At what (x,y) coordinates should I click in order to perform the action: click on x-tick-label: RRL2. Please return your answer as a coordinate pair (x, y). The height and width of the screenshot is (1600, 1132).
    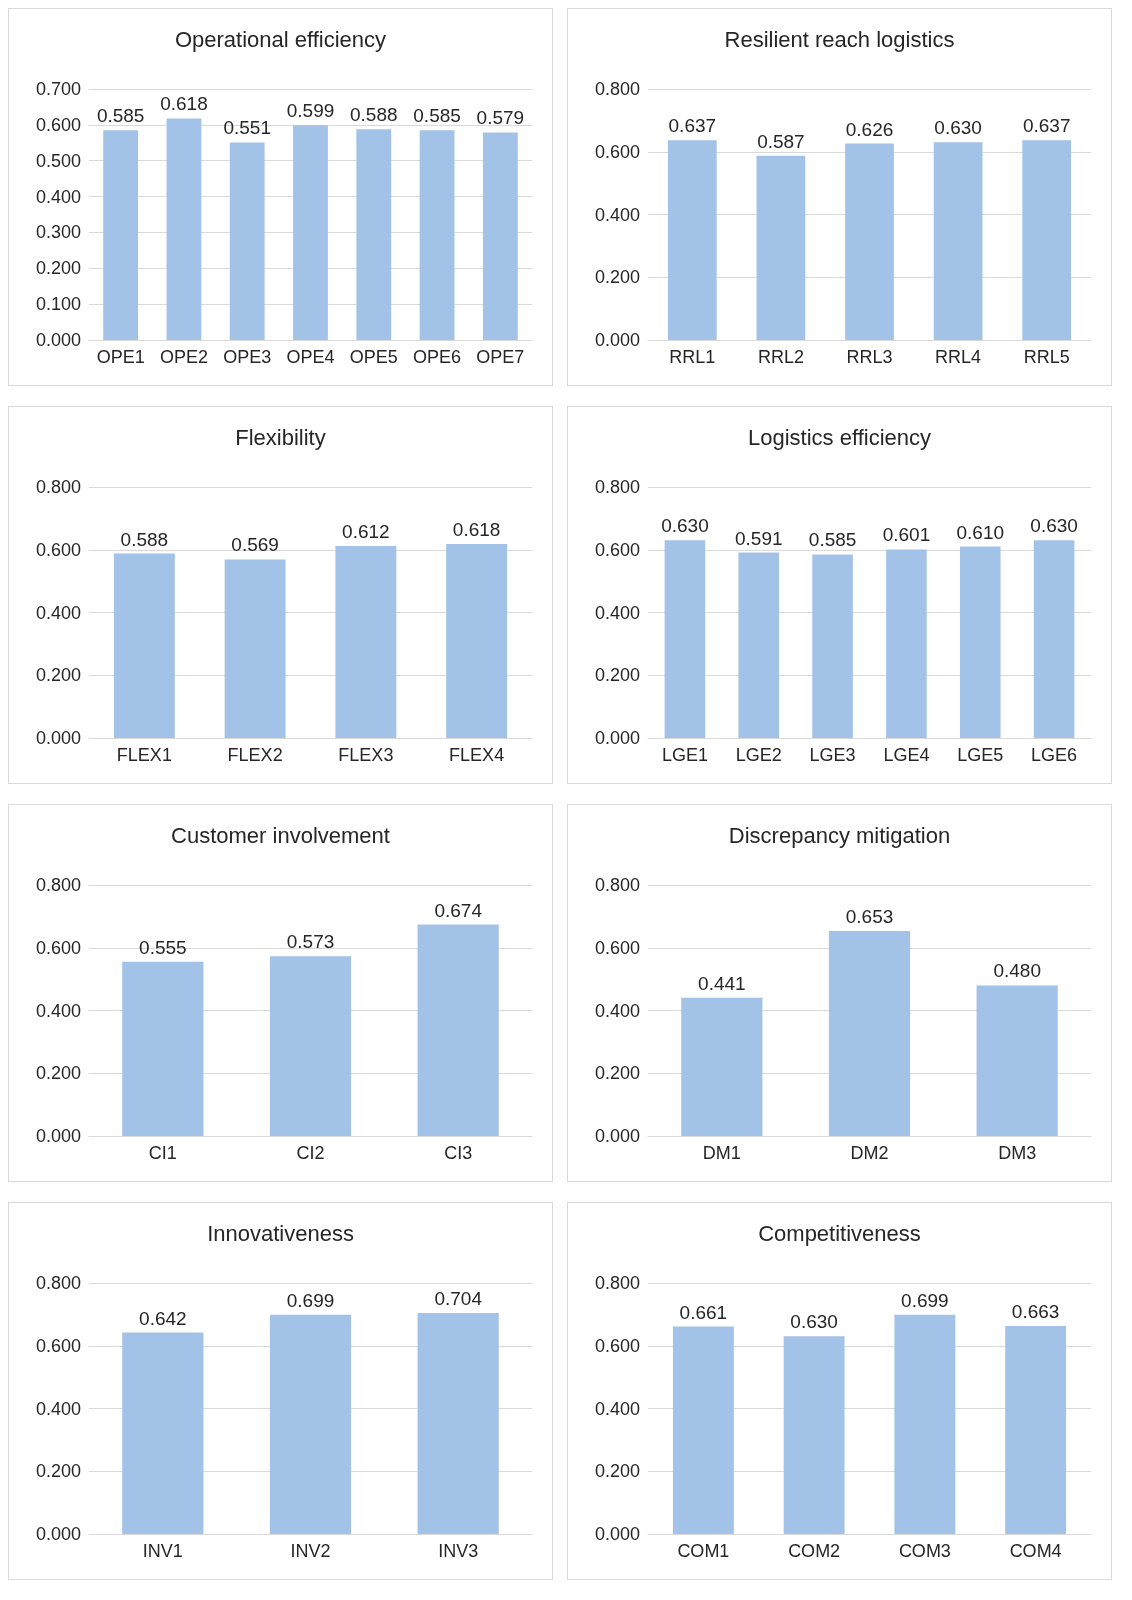
    Looking at the image, I should click on (780, 357).